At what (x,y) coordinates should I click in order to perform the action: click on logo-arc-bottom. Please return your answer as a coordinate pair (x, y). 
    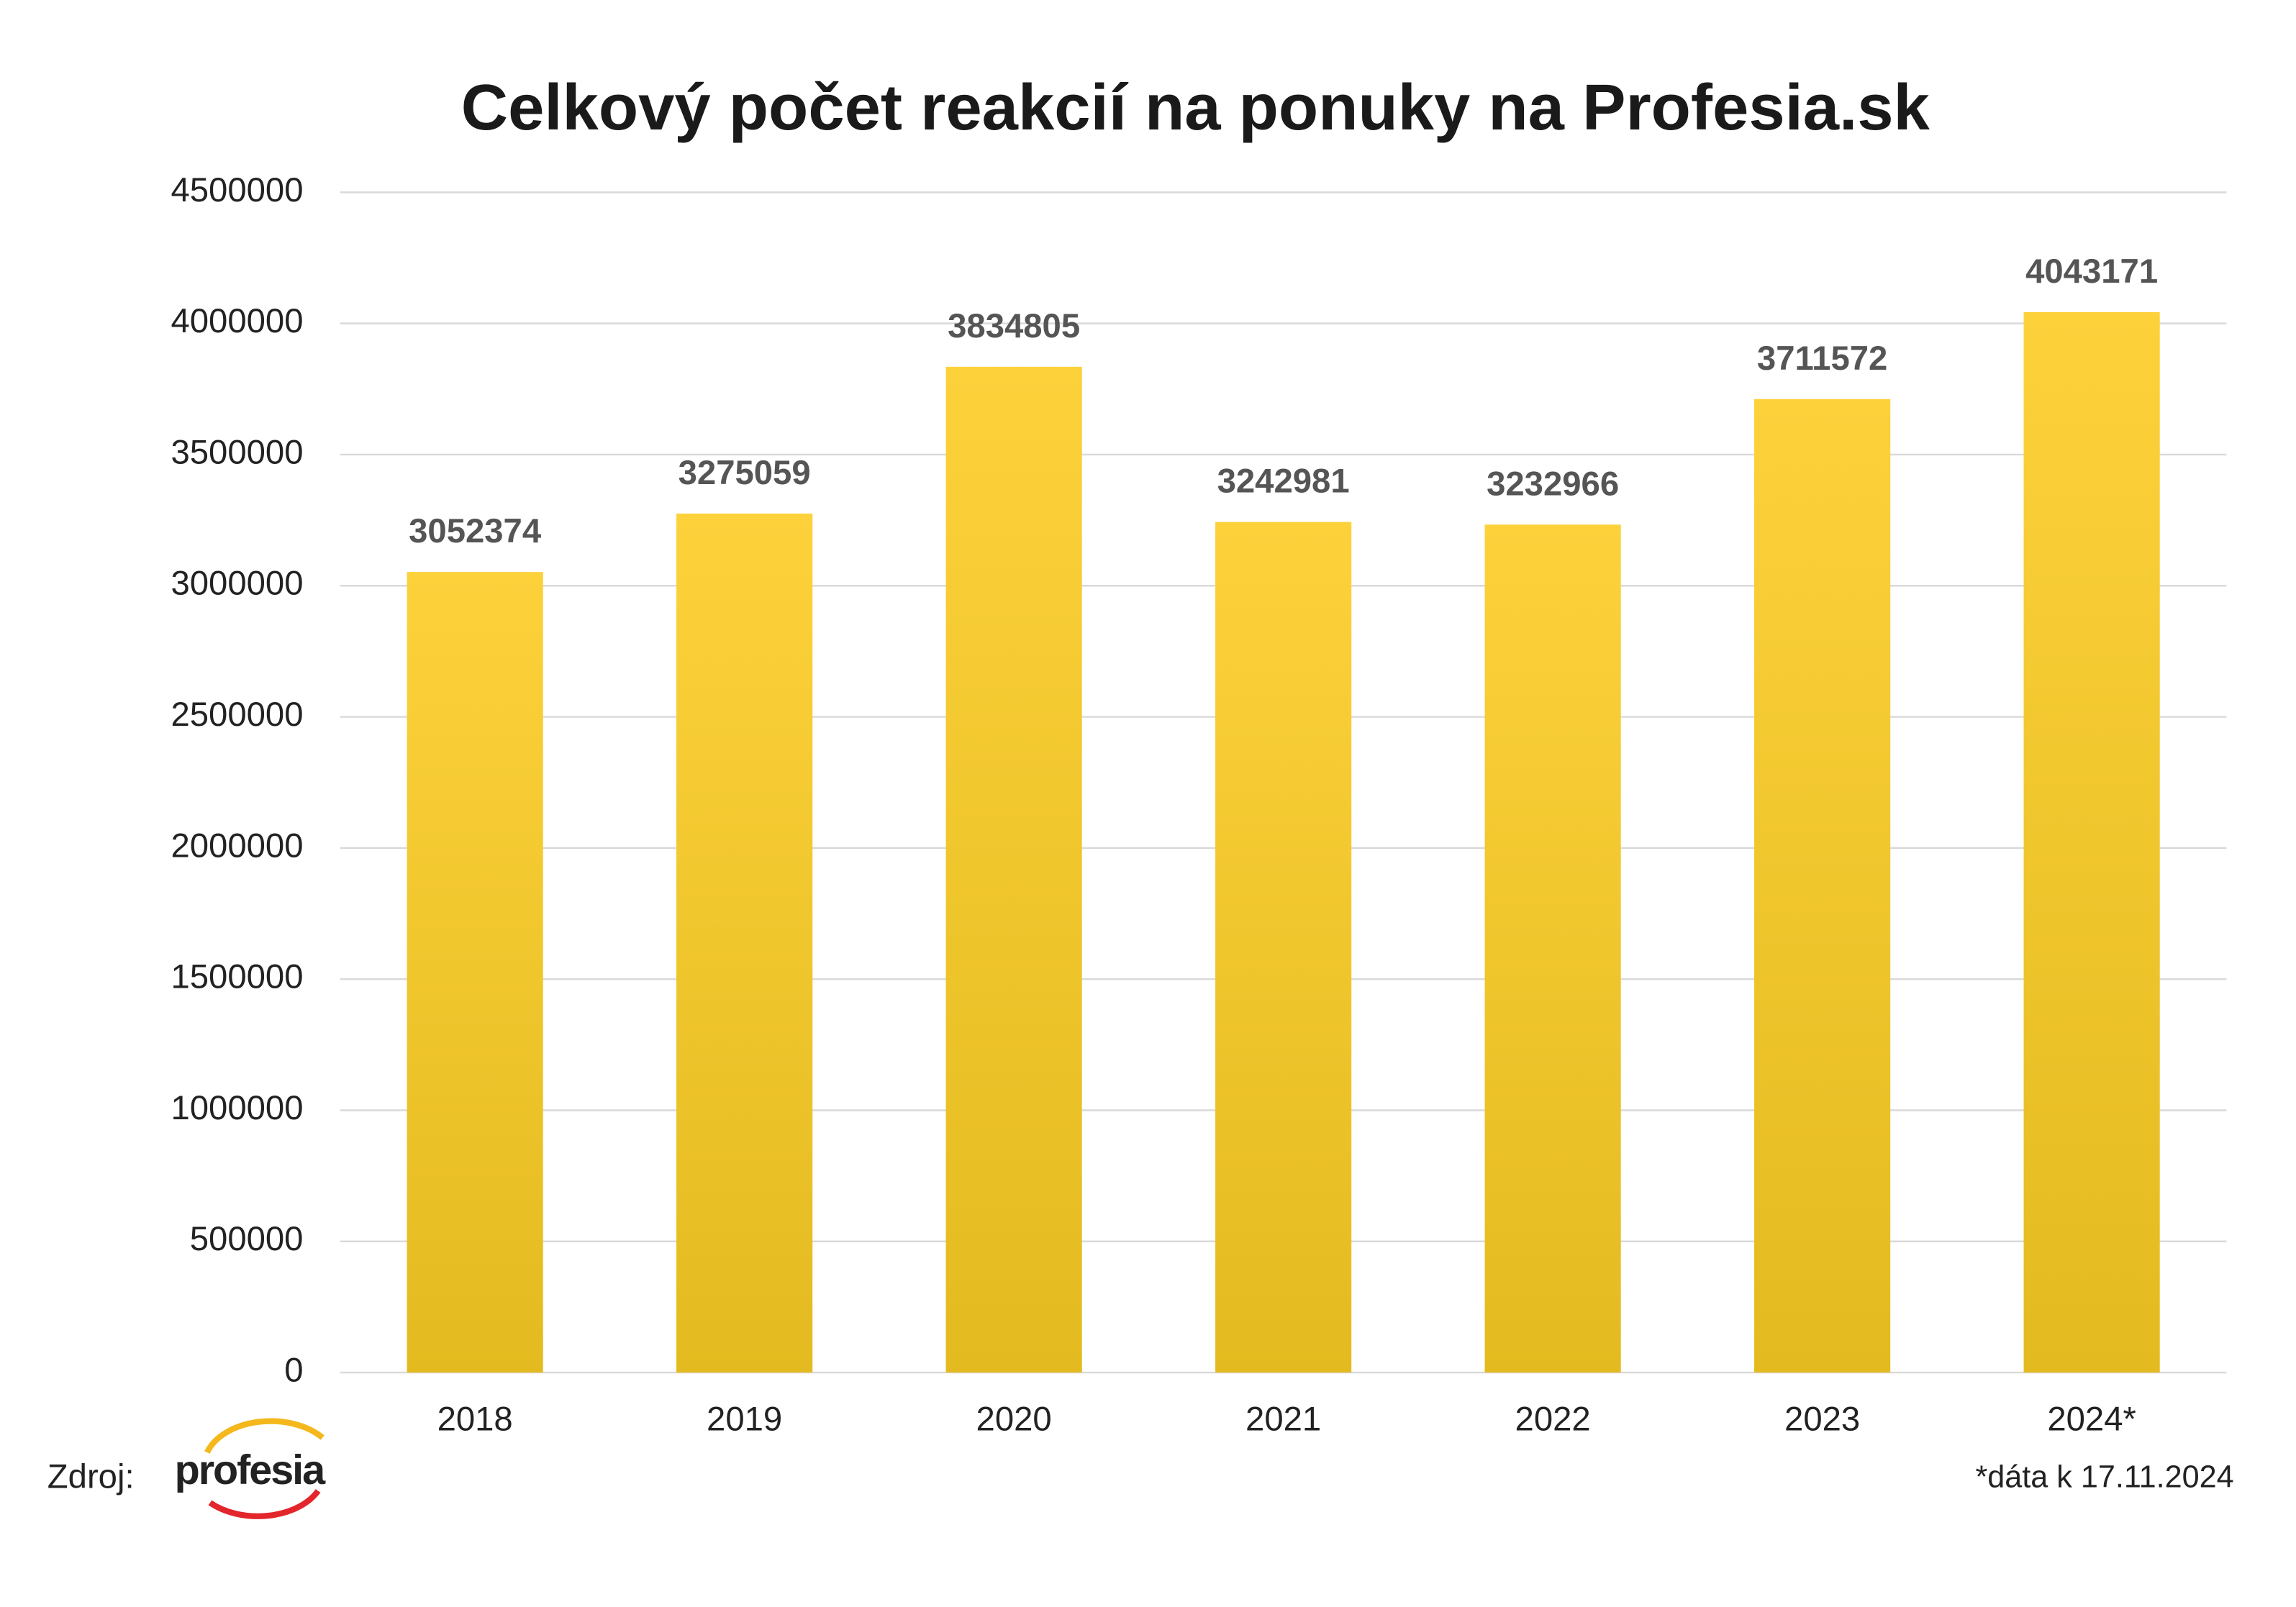
    Looking at the image, I should click on (264, 1504).